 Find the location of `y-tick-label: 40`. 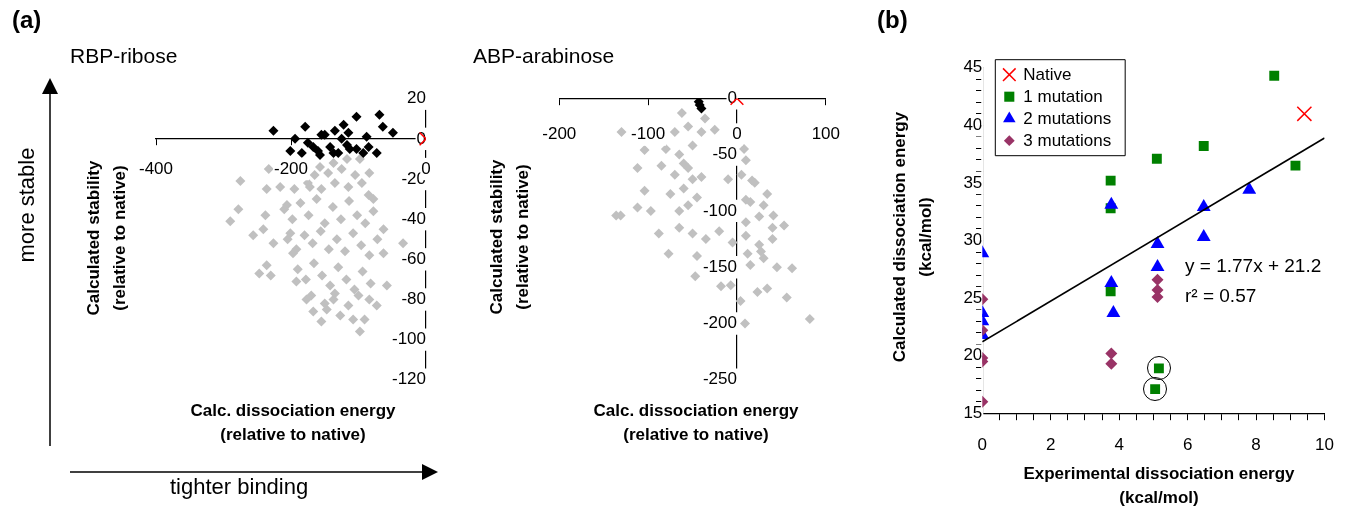

y-tick-label: 40 is located at coordinates (973, 124).